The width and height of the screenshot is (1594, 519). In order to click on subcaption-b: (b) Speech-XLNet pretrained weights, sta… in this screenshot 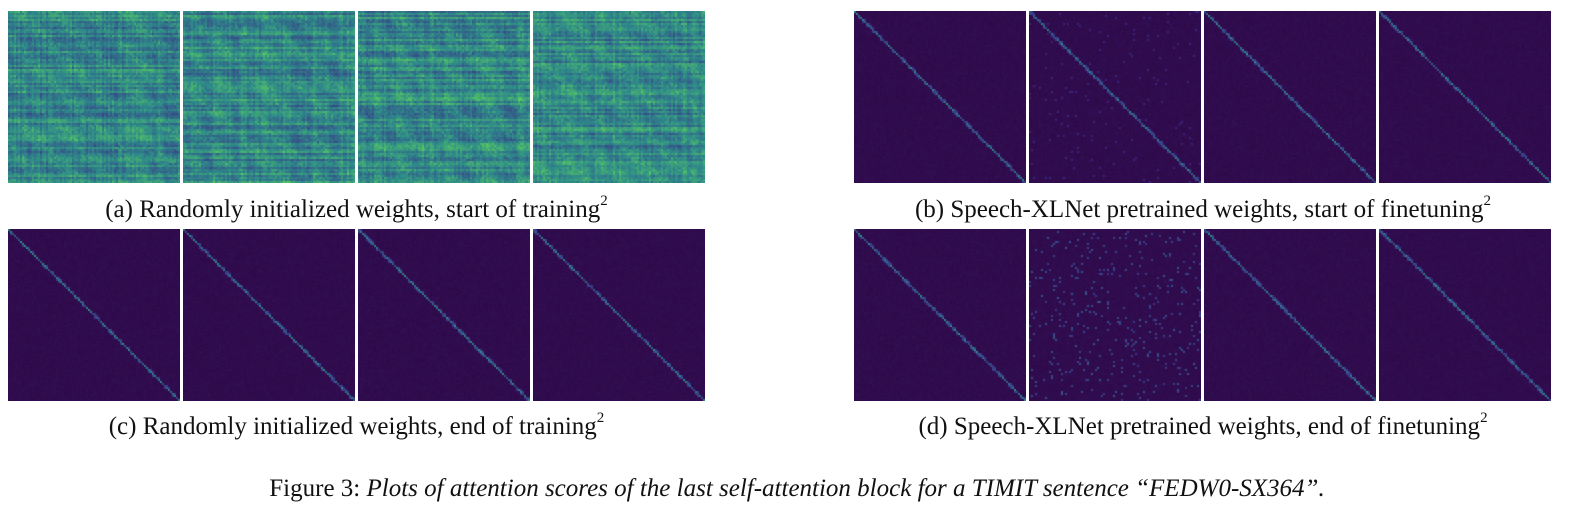, I will do `click(1203, 209)`.